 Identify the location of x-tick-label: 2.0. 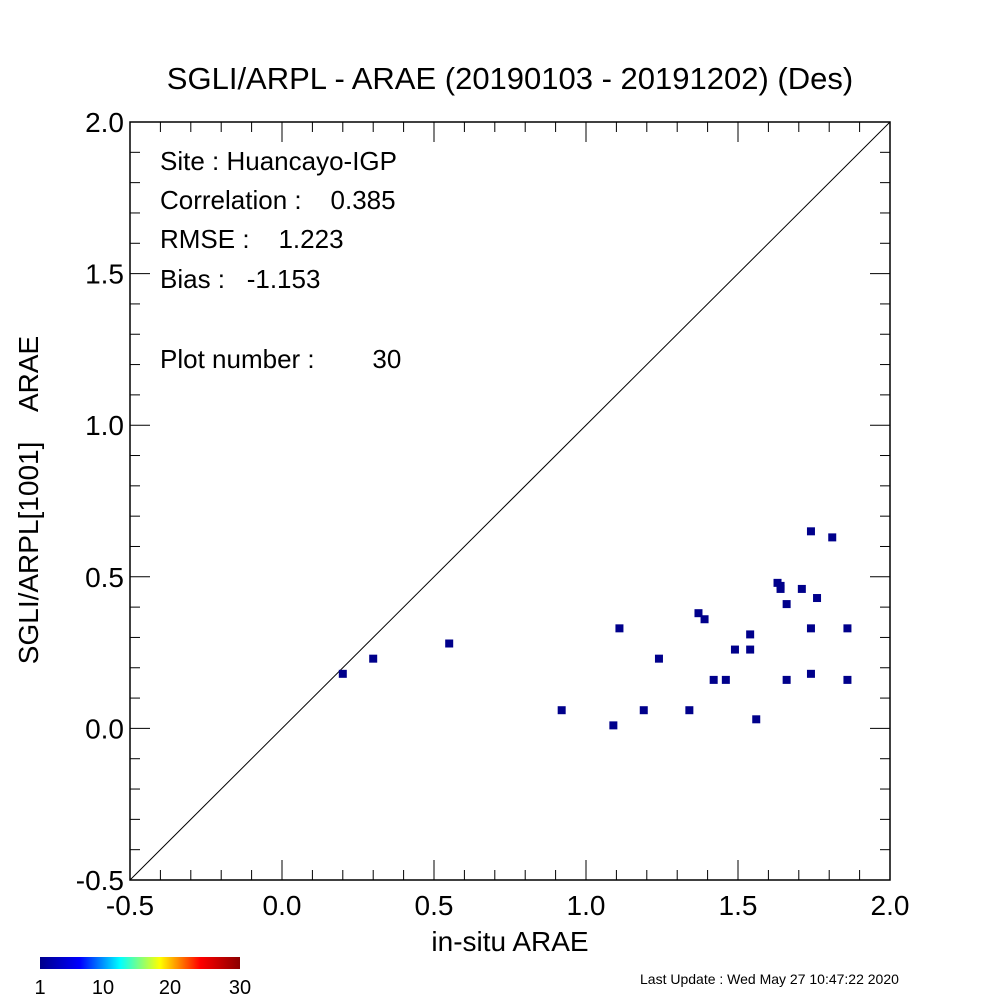
(890, 905).